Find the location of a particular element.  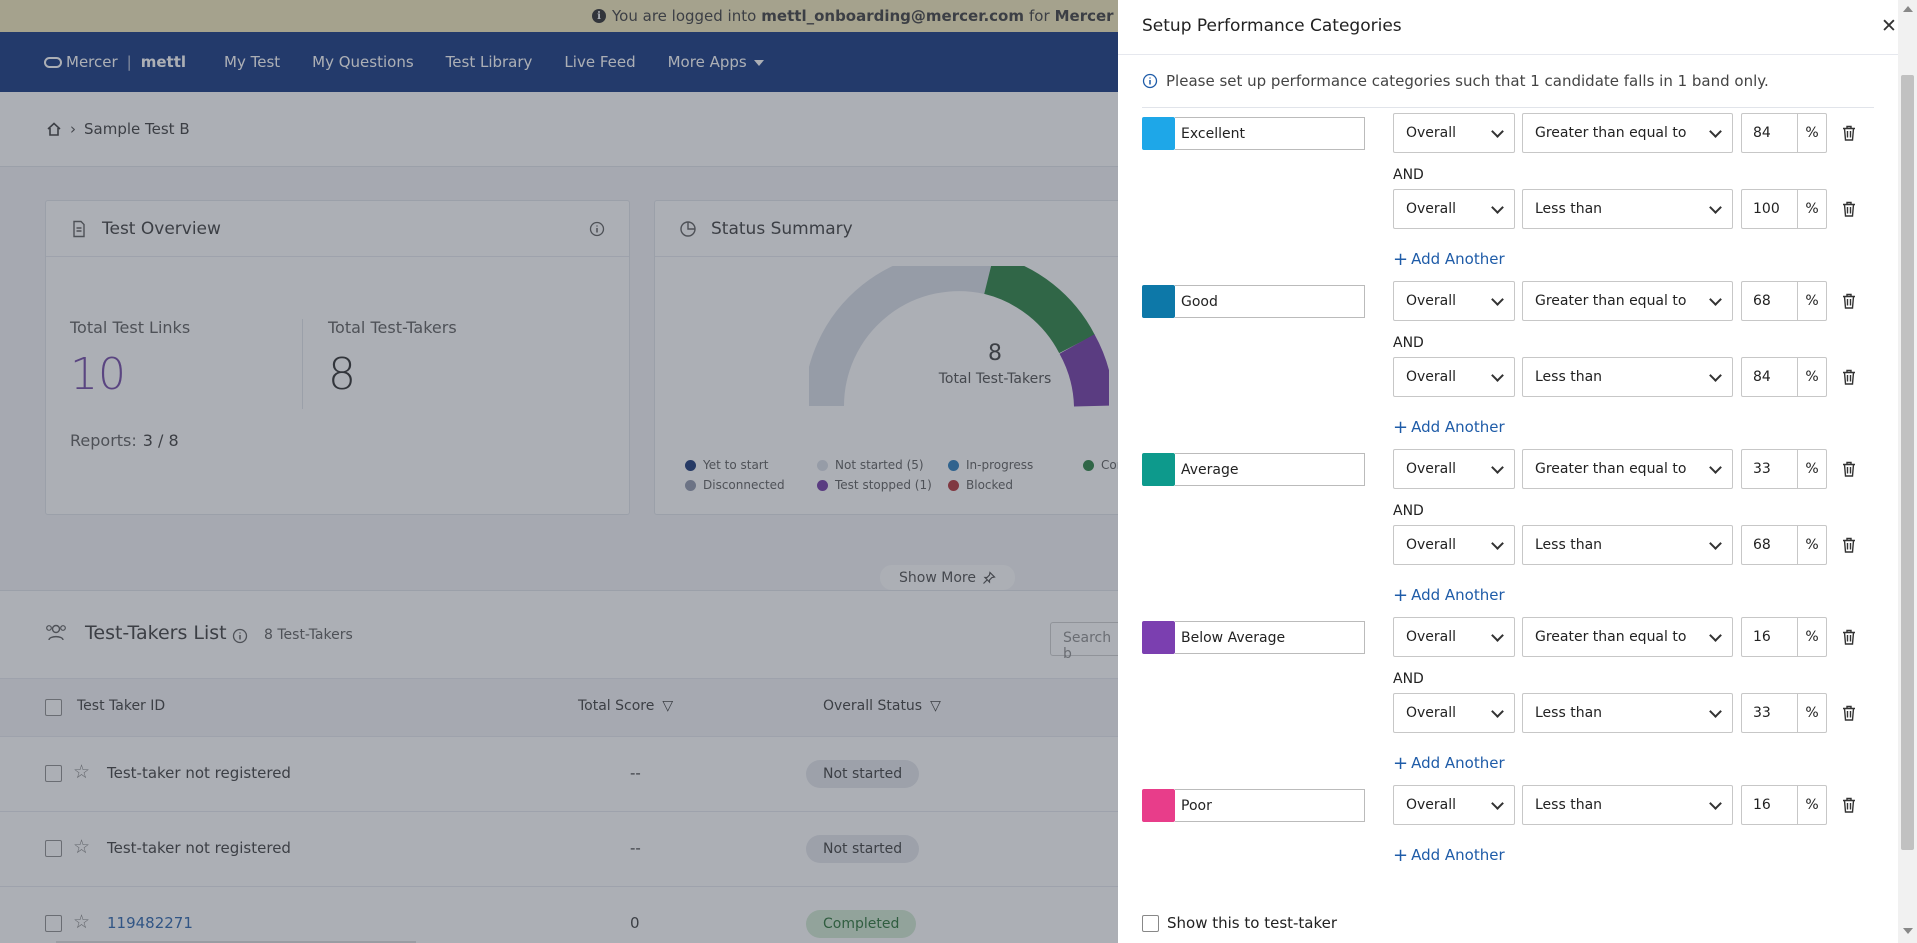

legend-disconnected: Disconnected is located at coordinates (735, 485).